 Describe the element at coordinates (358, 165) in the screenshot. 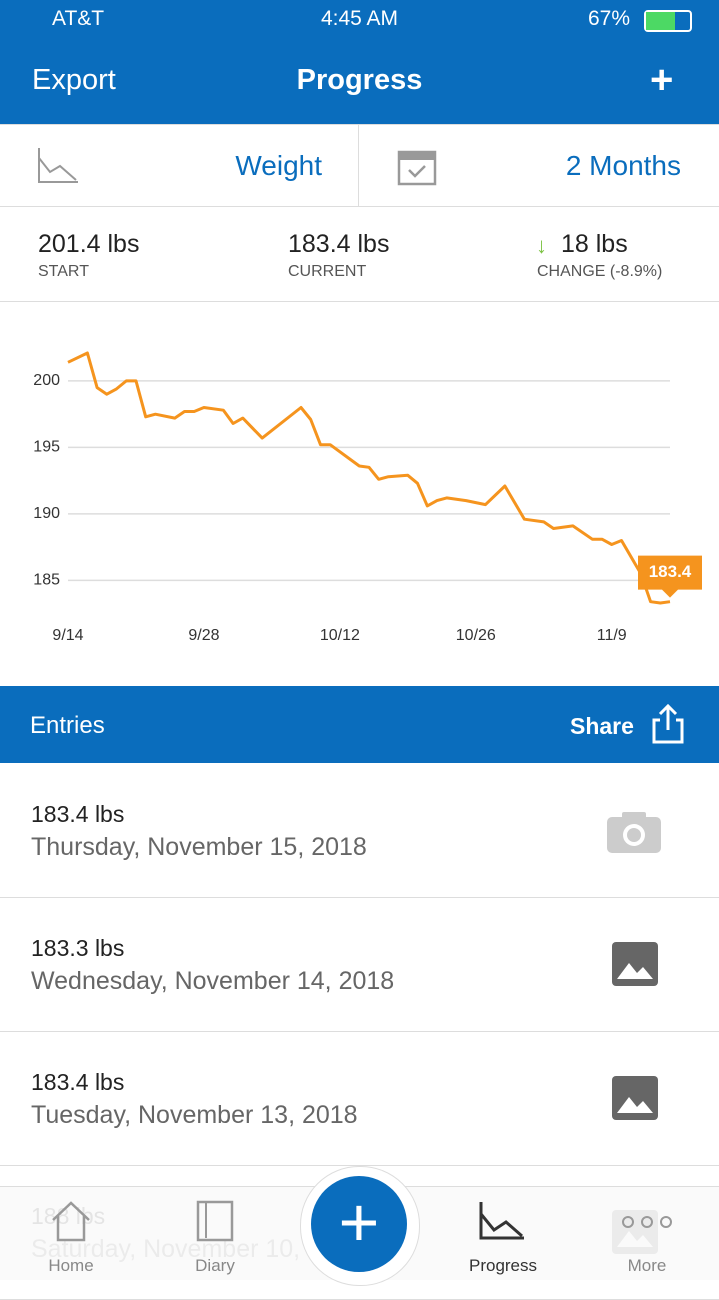

I see `divider` at that location.